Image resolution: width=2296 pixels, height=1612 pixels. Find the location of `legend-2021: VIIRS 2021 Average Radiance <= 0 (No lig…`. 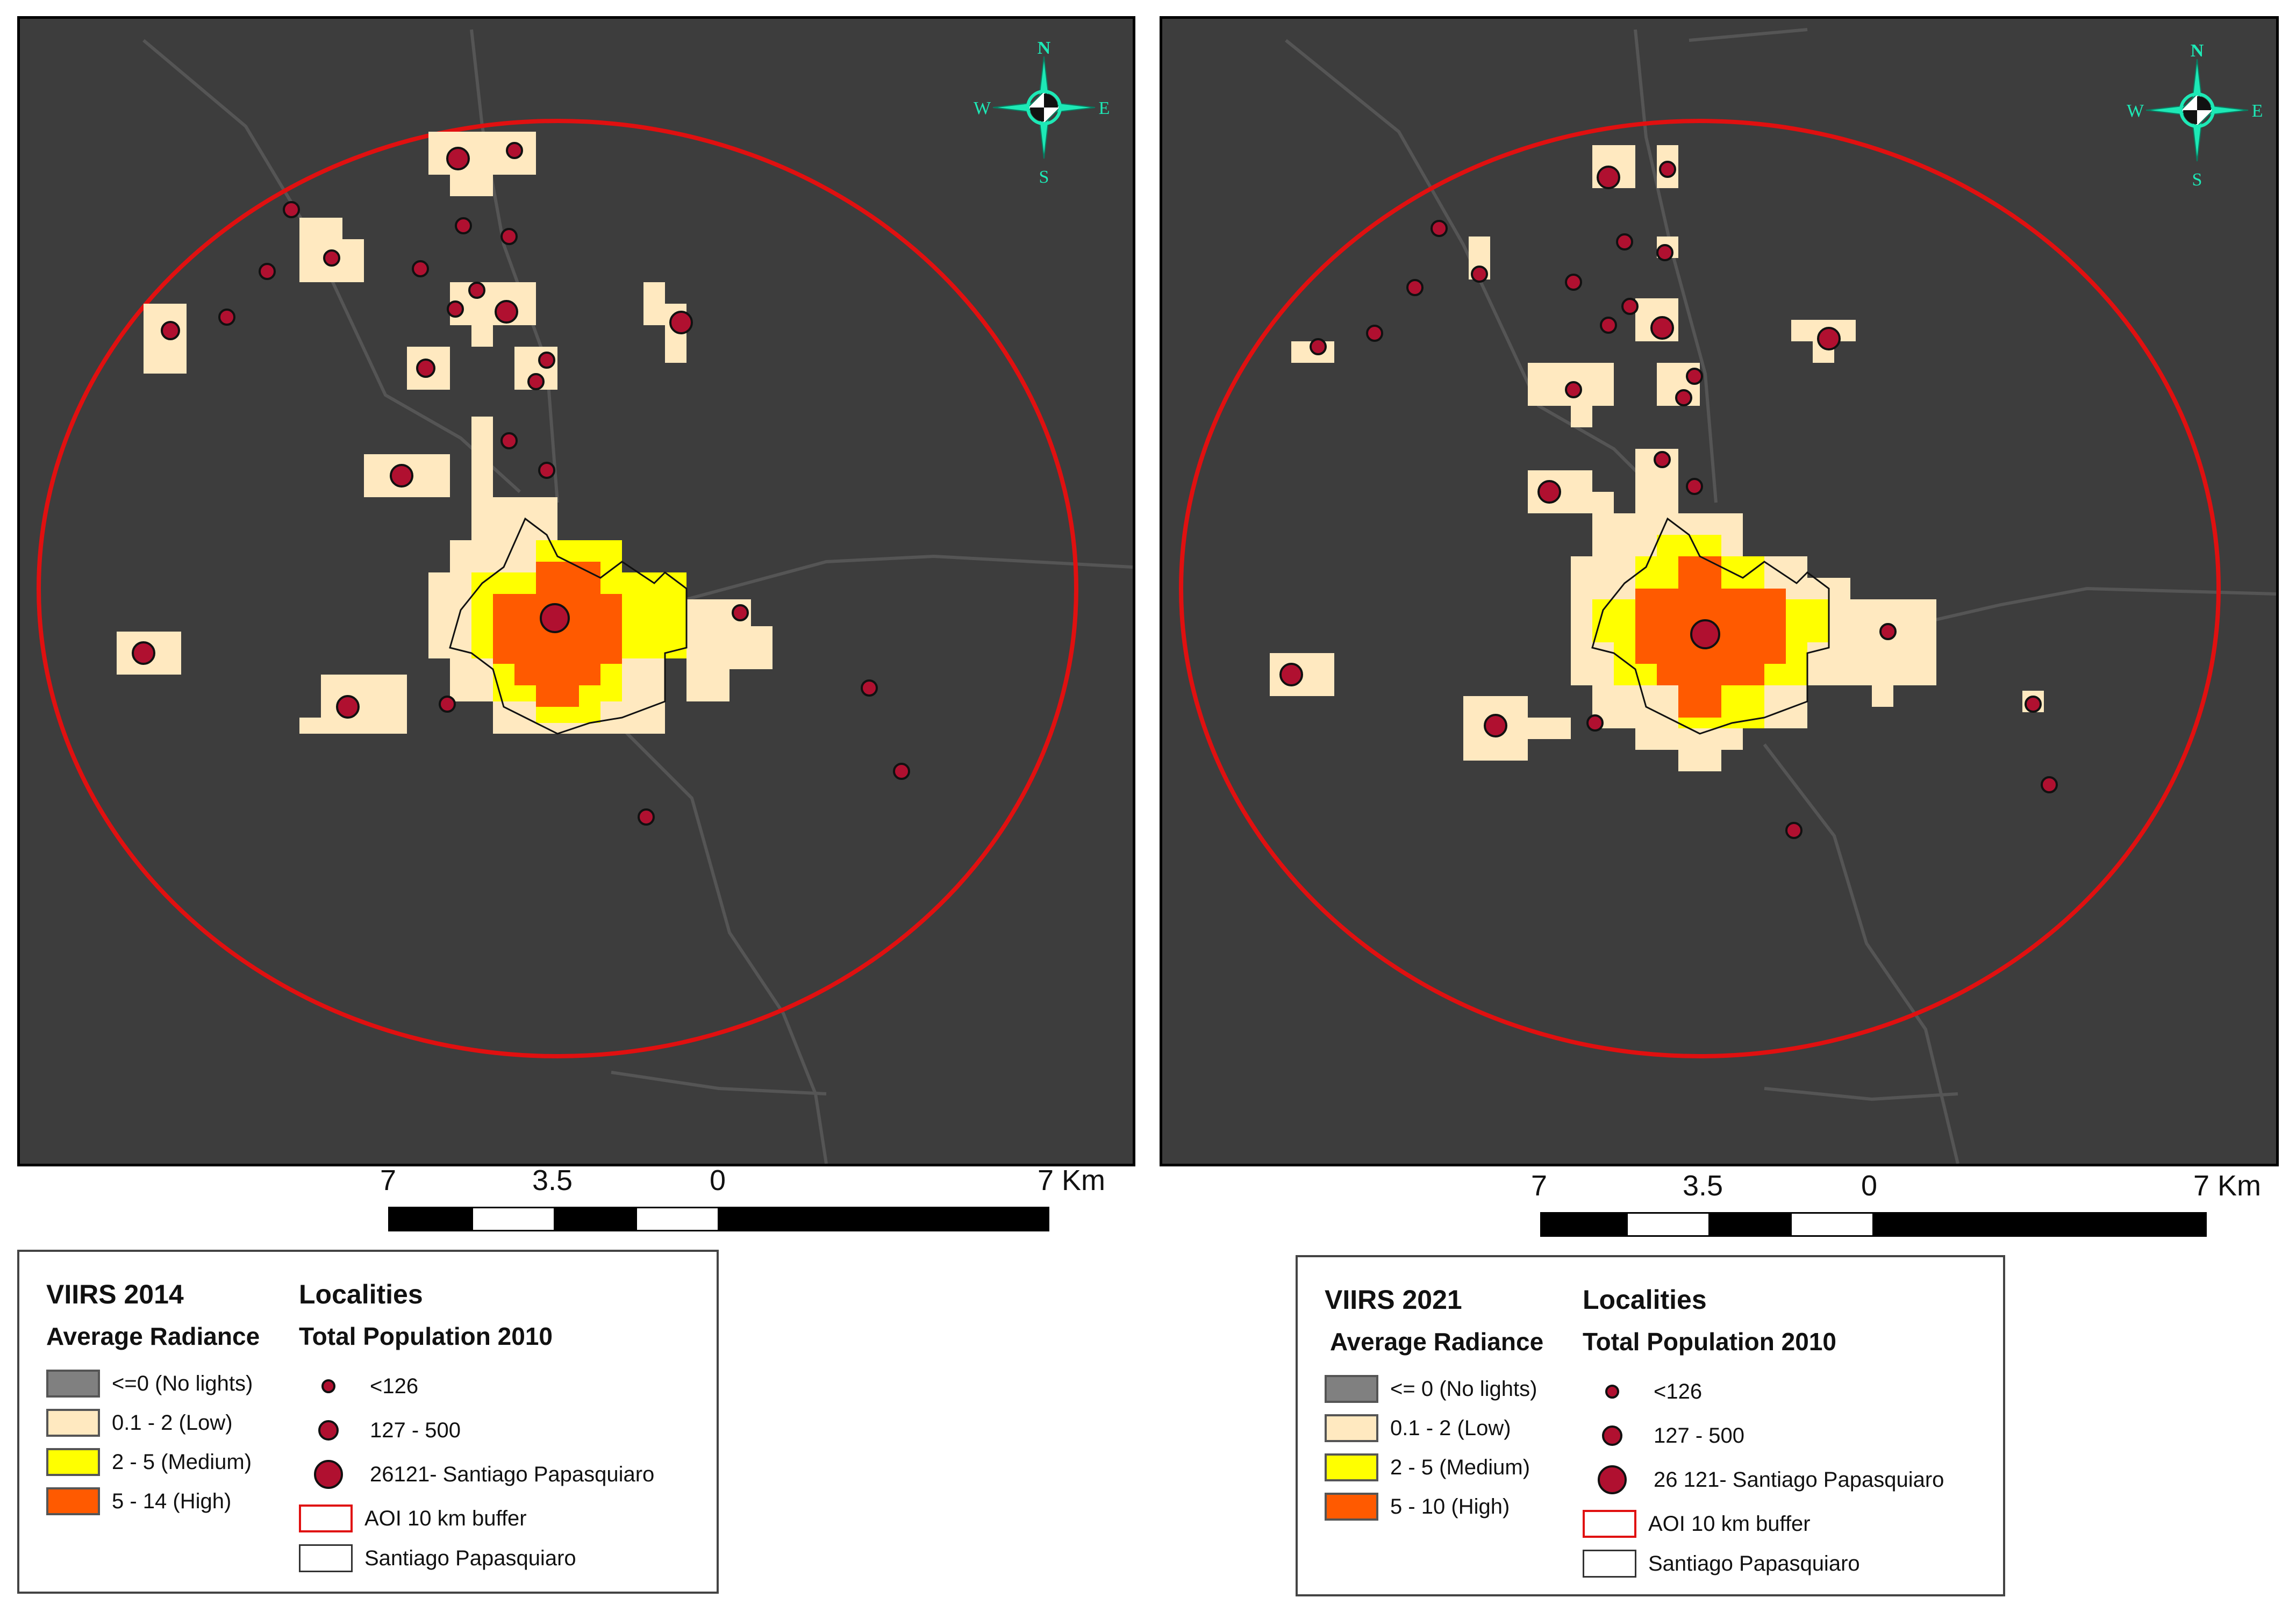

legend-2021: VIIRS 2021 Average Radiance <= 0 (No lig… is located at coordinates (1650, 1425).